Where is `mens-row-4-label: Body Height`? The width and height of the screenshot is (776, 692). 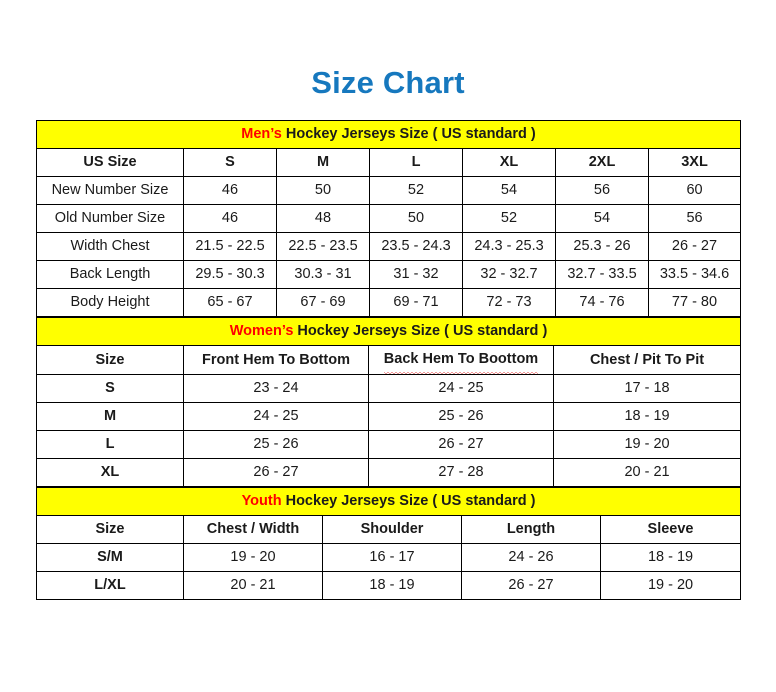 mens-row-4-label: Body Height is located at coordinates (110, 302).